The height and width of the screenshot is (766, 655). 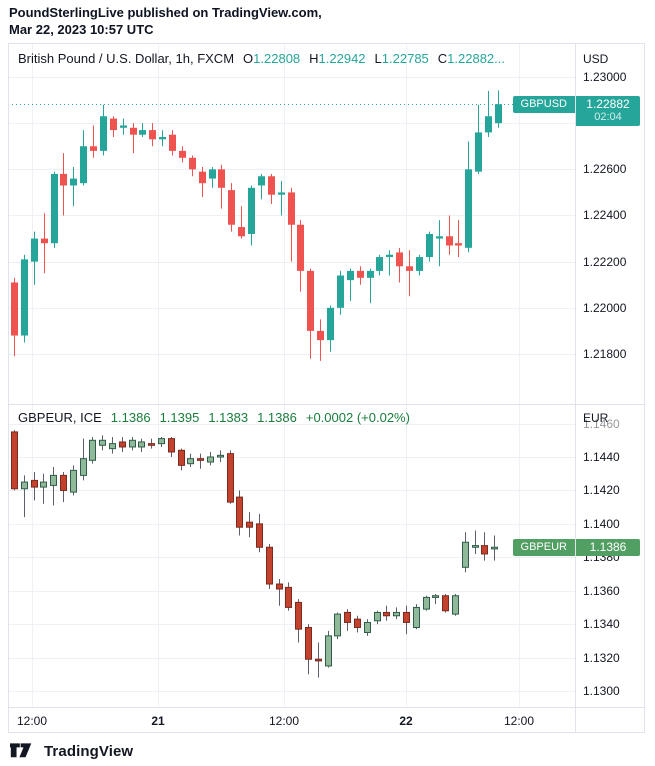 I want to click on gbpeur-legend-title: GBPEUR, ICE, so click(x=60, y=417).